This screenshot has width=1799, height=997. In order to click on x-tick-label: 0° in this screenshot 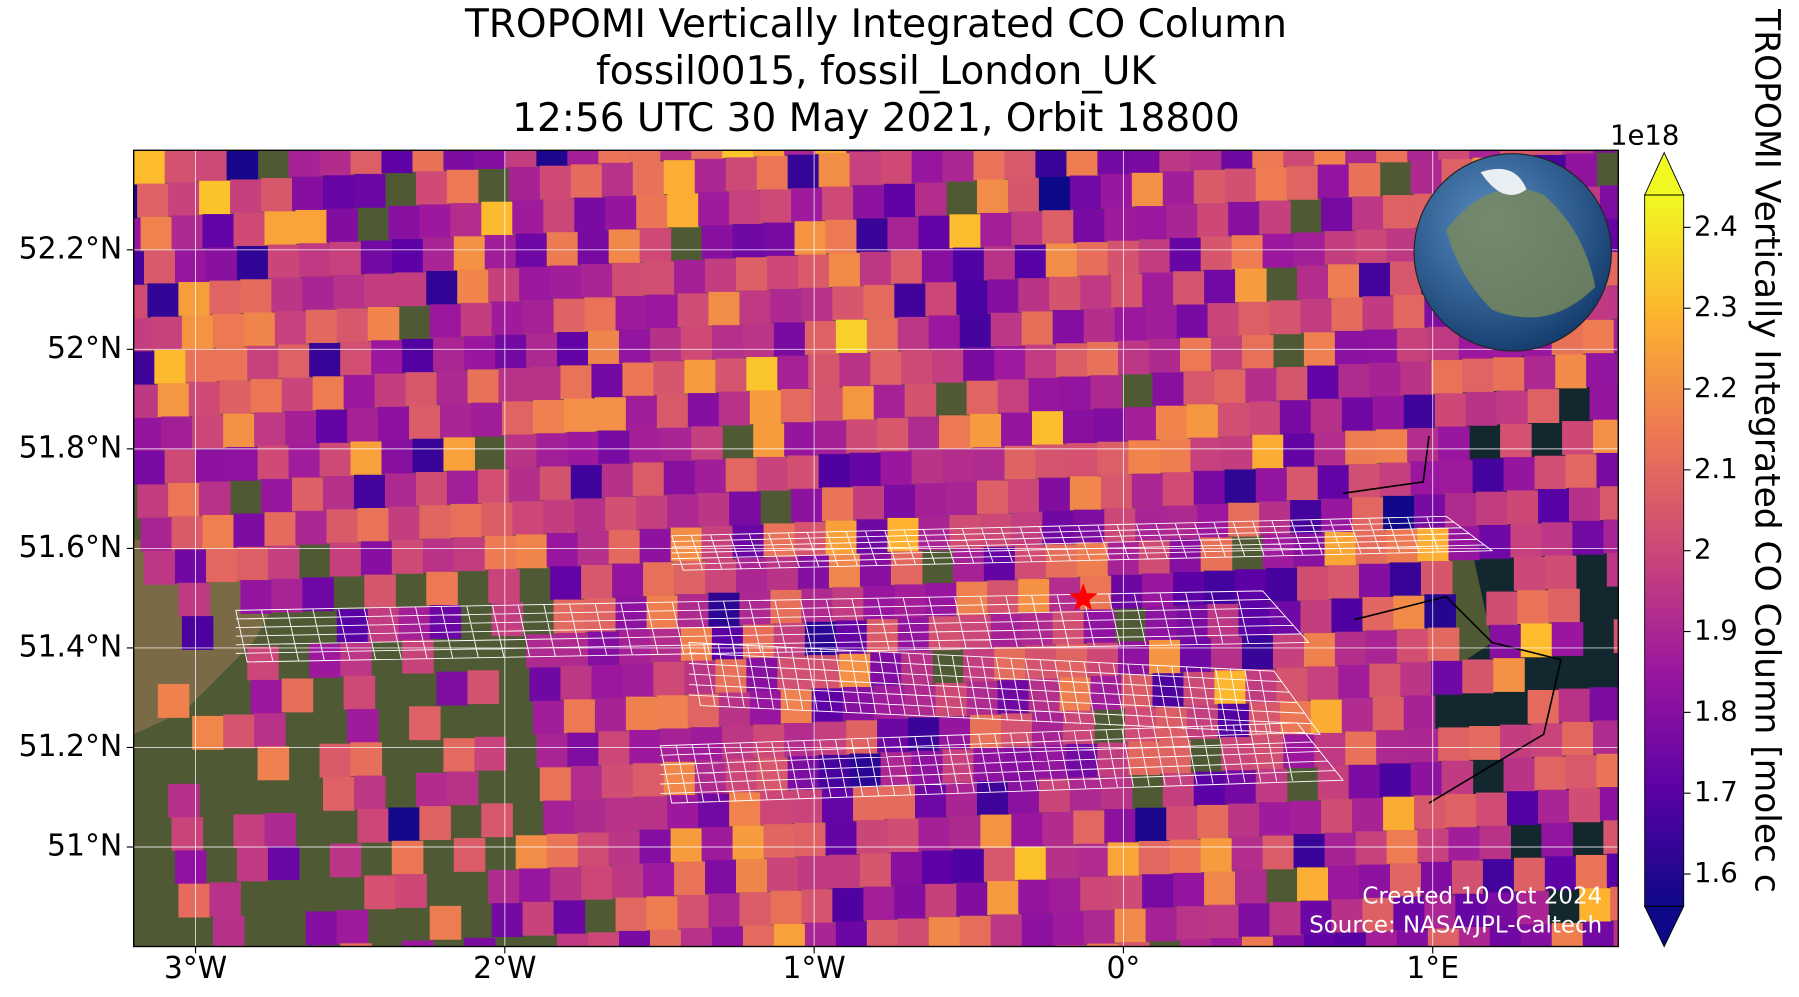, I will do `click(1123, 968)`.